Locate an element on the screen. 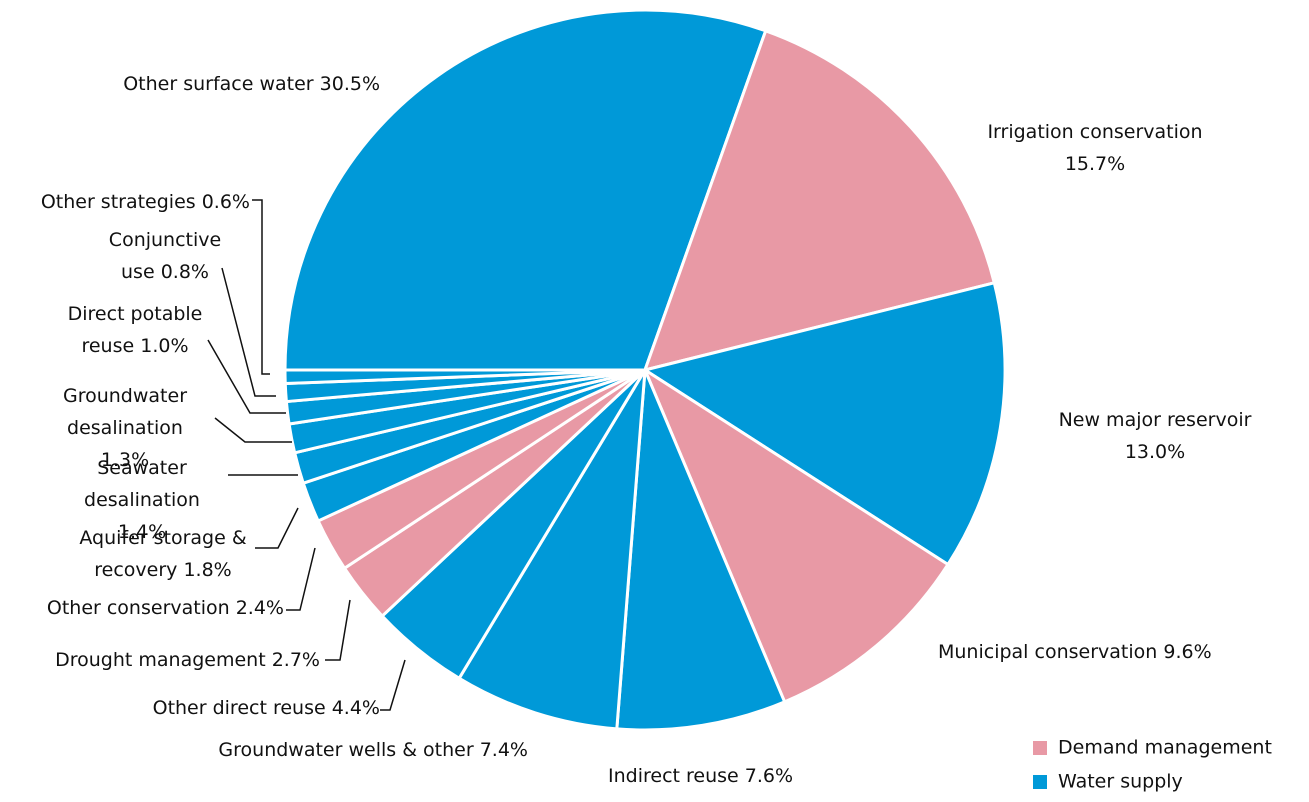 This screenshot has width=1309, height=802. slice-label: Direct potable reuse 1.0% is located at coordinates (135, 330).